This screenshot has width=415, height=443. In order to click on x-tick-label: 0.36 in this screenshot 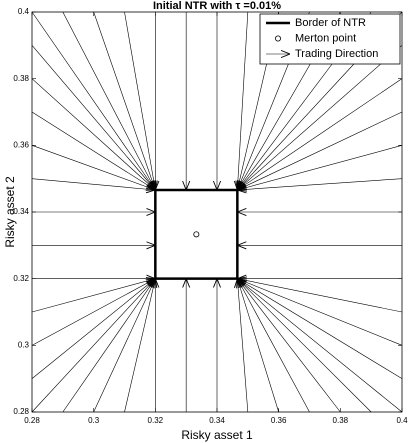, I will do `click(279, 420)`.